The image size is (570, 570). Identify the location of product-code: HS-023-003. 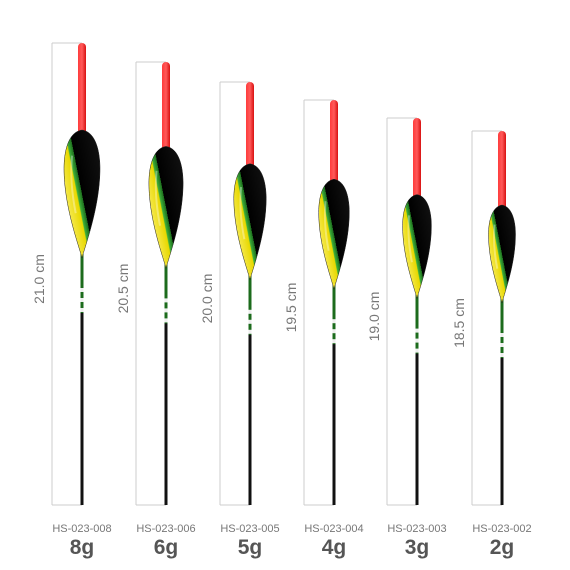
(416, 529).